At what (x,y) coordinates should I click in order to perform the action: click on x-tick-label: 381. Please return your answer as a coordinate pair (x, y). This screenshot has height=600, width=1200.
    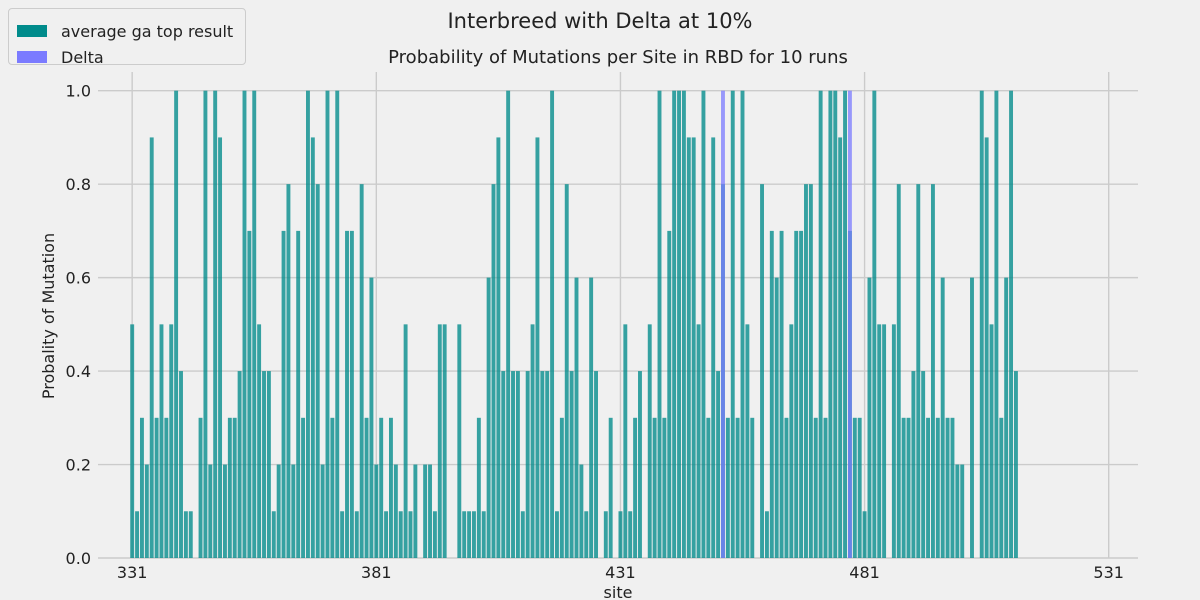
    Looking at the image, I should click on (376, 572).